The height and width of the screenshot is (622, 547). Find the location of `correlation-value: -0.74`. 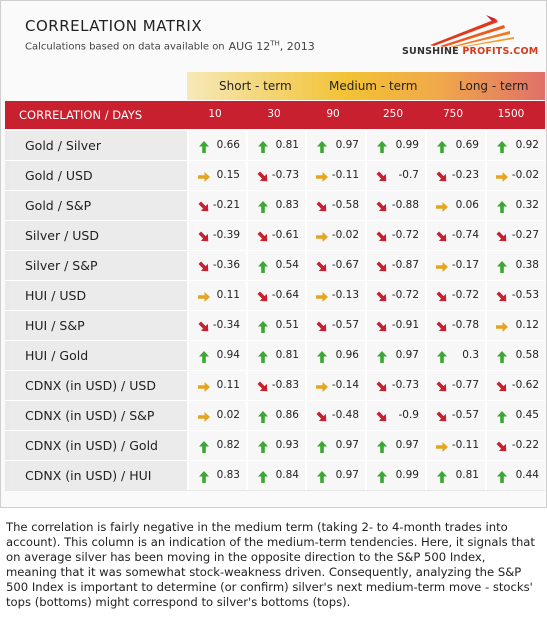

correlation-value: -0.74 is located at coordinates (465, 235).